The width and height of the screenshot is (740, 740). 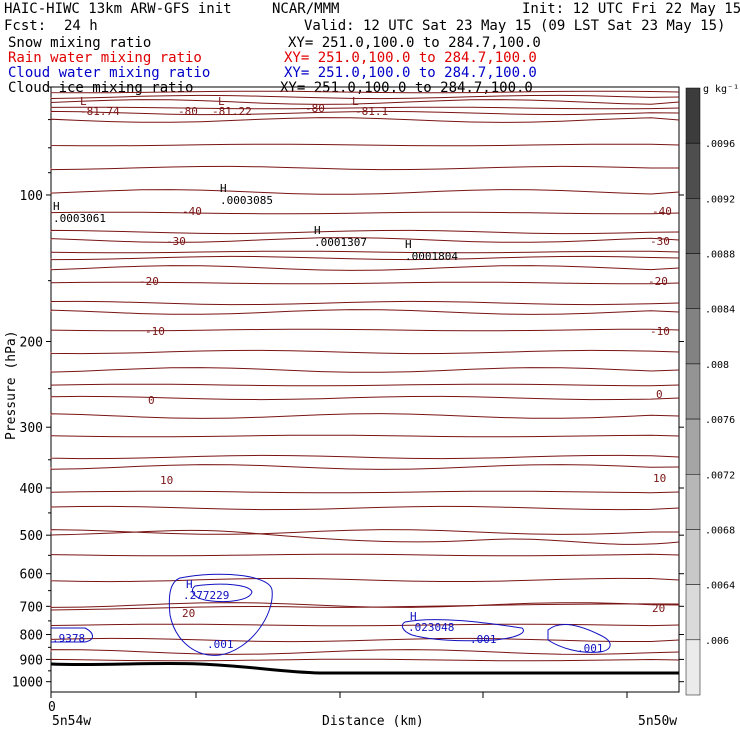 I want to click on colorbar-label: .0072, so click(x=720, y=475).